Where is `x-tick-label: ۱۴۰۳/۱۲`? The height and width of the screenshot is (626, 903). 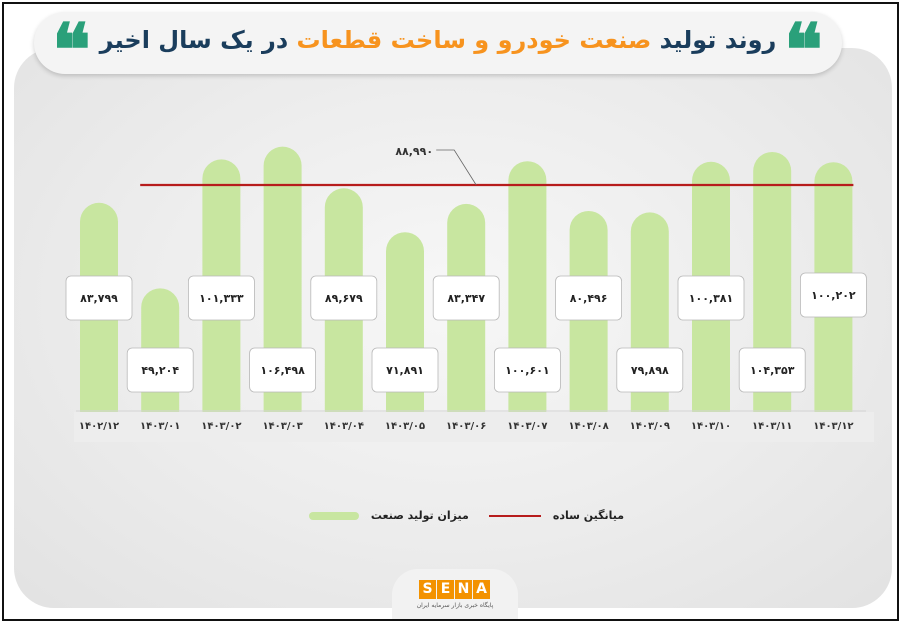 x-tick-label: ۱۴۰۳/۱۲ is located at coordinates (833, 426).